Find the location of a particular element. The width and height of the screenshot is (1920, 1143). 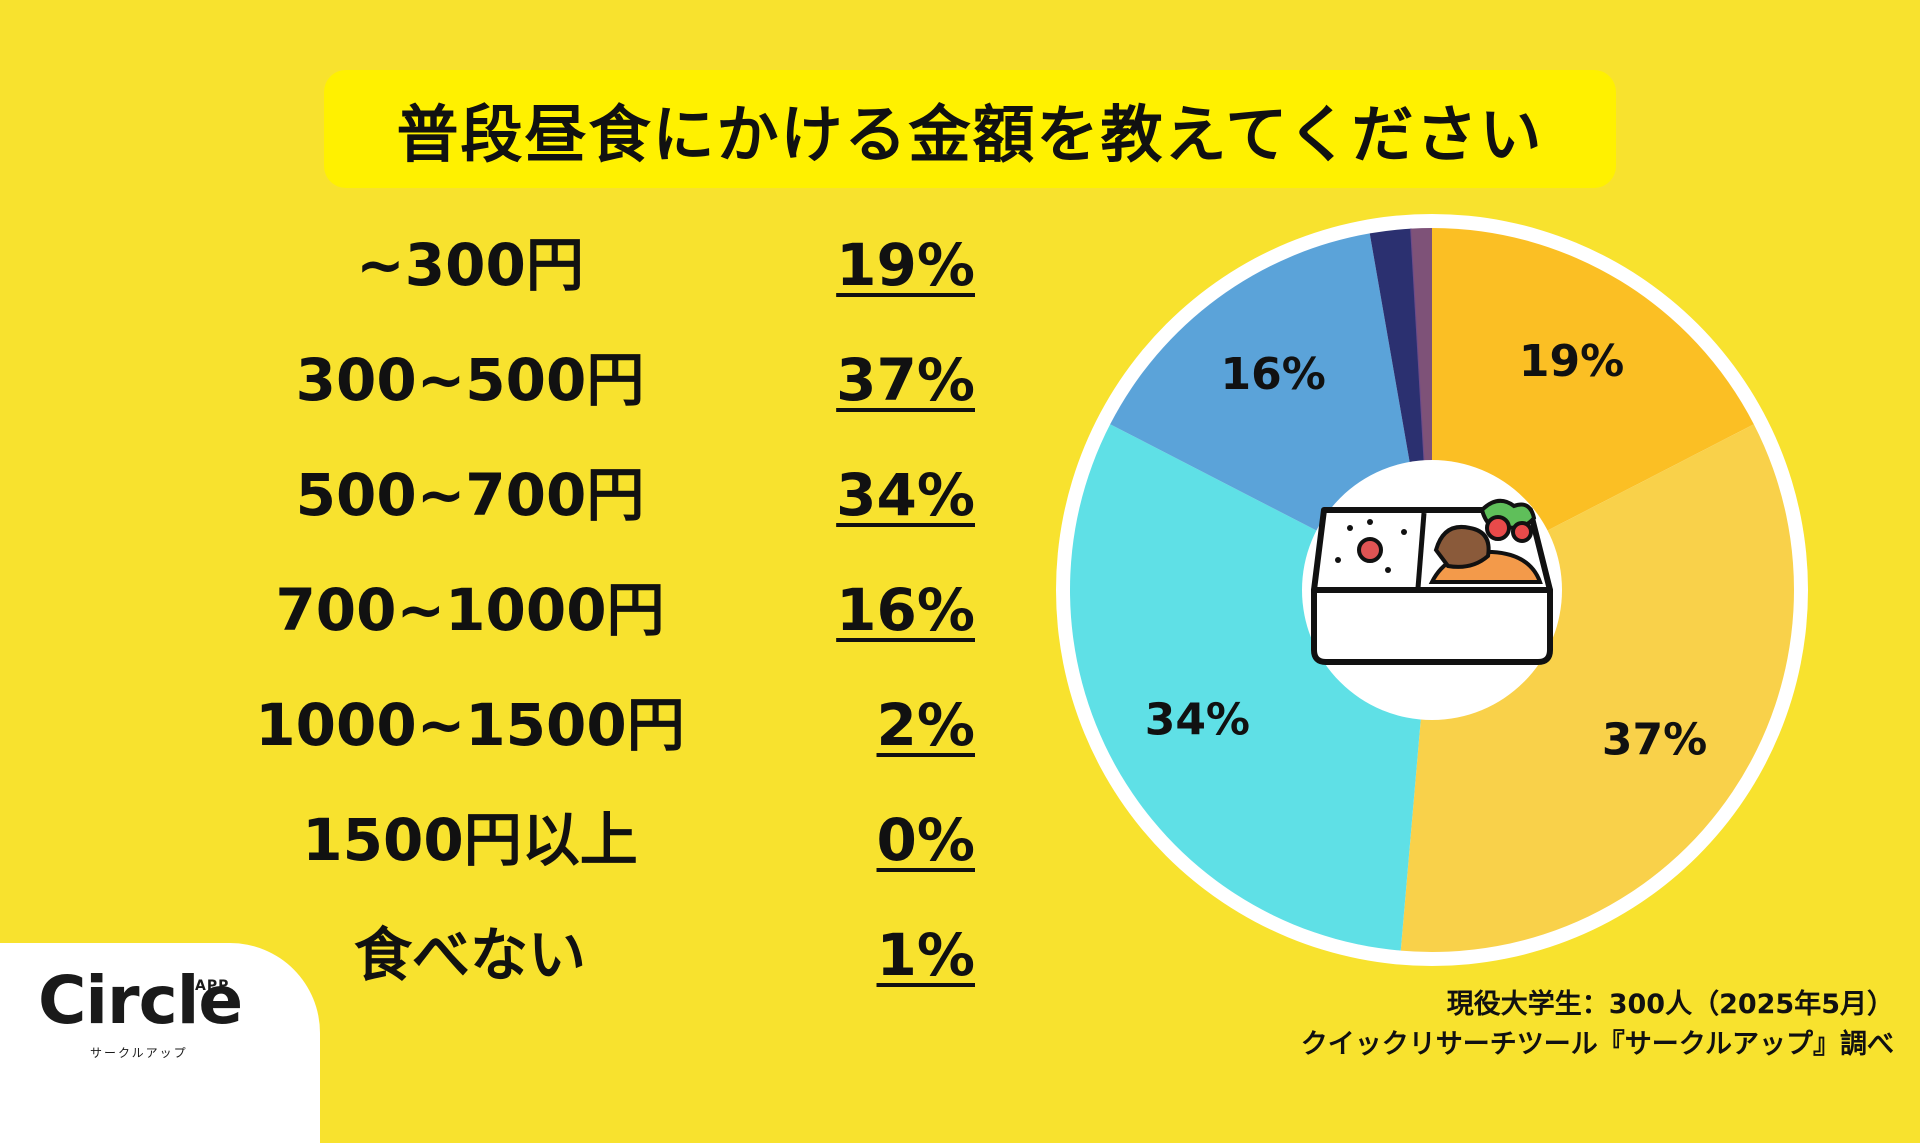

circle-logo: Circle is located at coordinates (140, 1000).